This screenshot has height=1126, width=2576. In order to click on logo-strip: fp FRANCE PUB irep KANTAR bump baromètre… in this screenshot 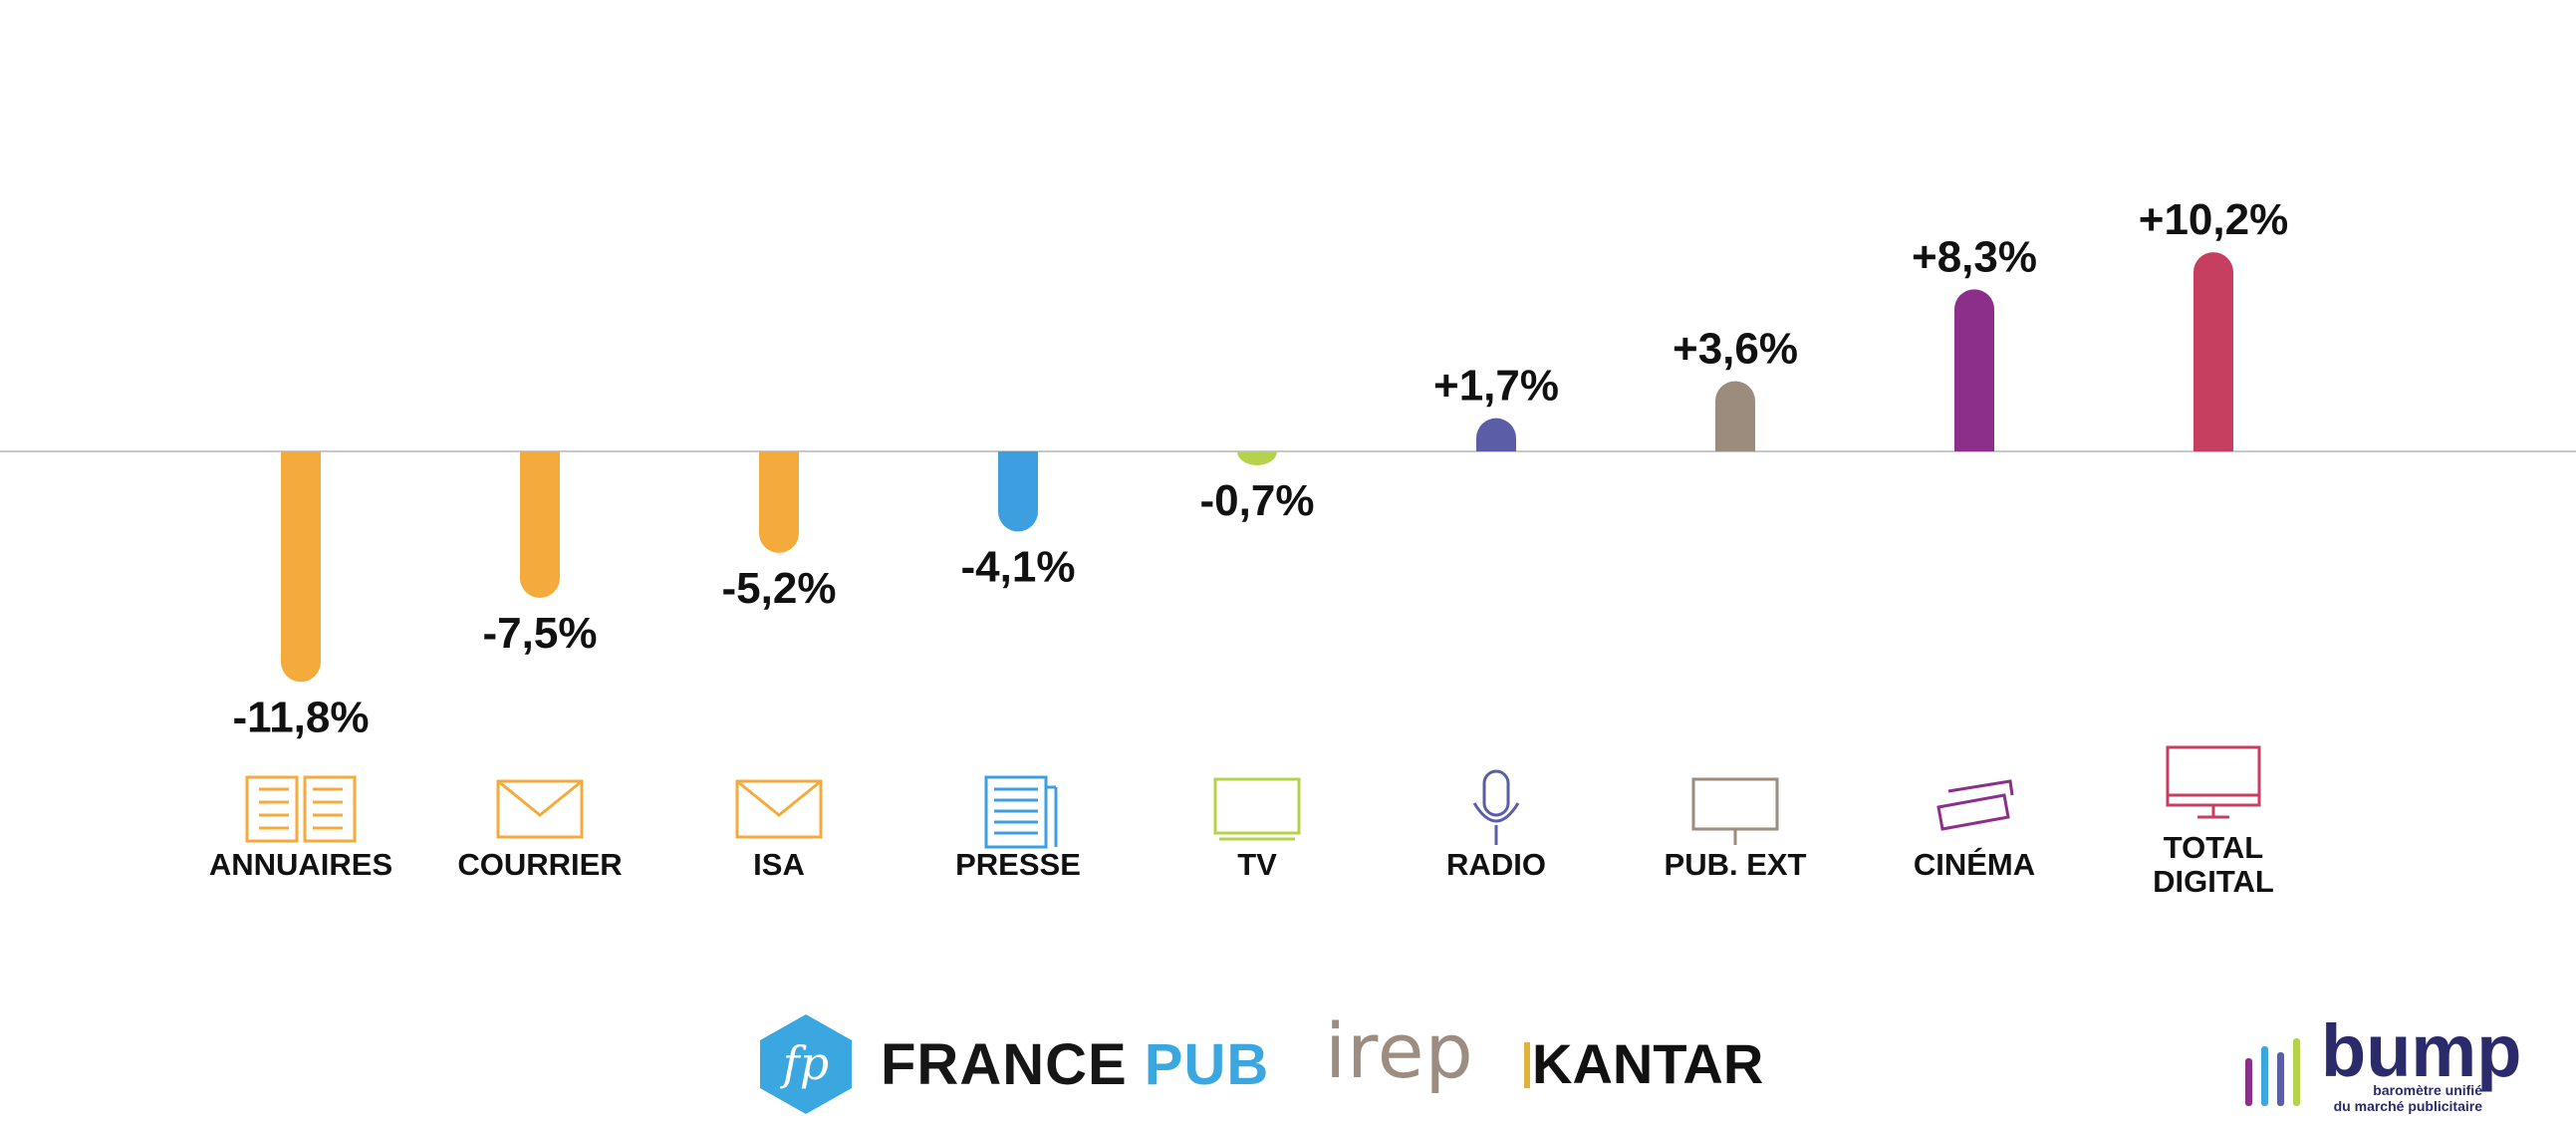, I will do `click(1288, 1051)`.